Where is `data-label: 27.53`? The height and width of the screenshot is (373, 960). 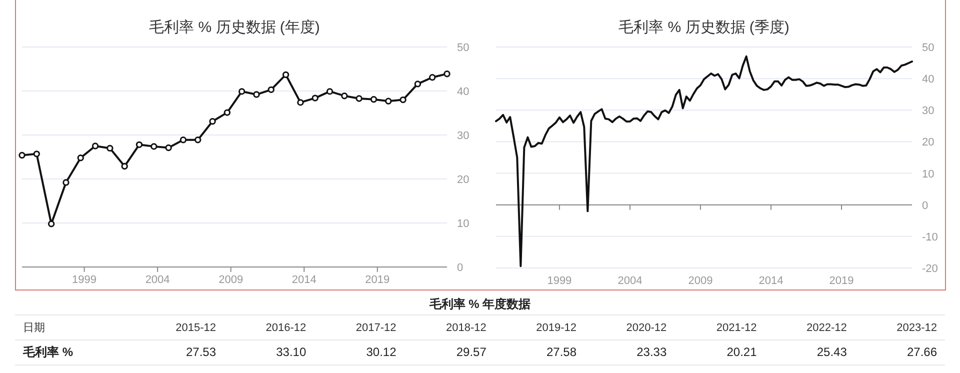 data-label: 27.53 is located at coordinates (201, 352).